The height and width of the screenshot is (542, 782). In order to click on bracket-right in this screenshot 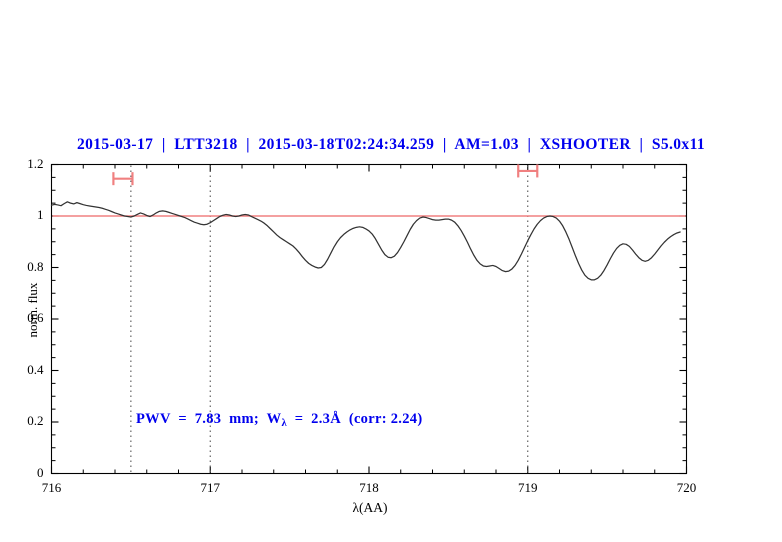, I will do `click(528, 171)`.